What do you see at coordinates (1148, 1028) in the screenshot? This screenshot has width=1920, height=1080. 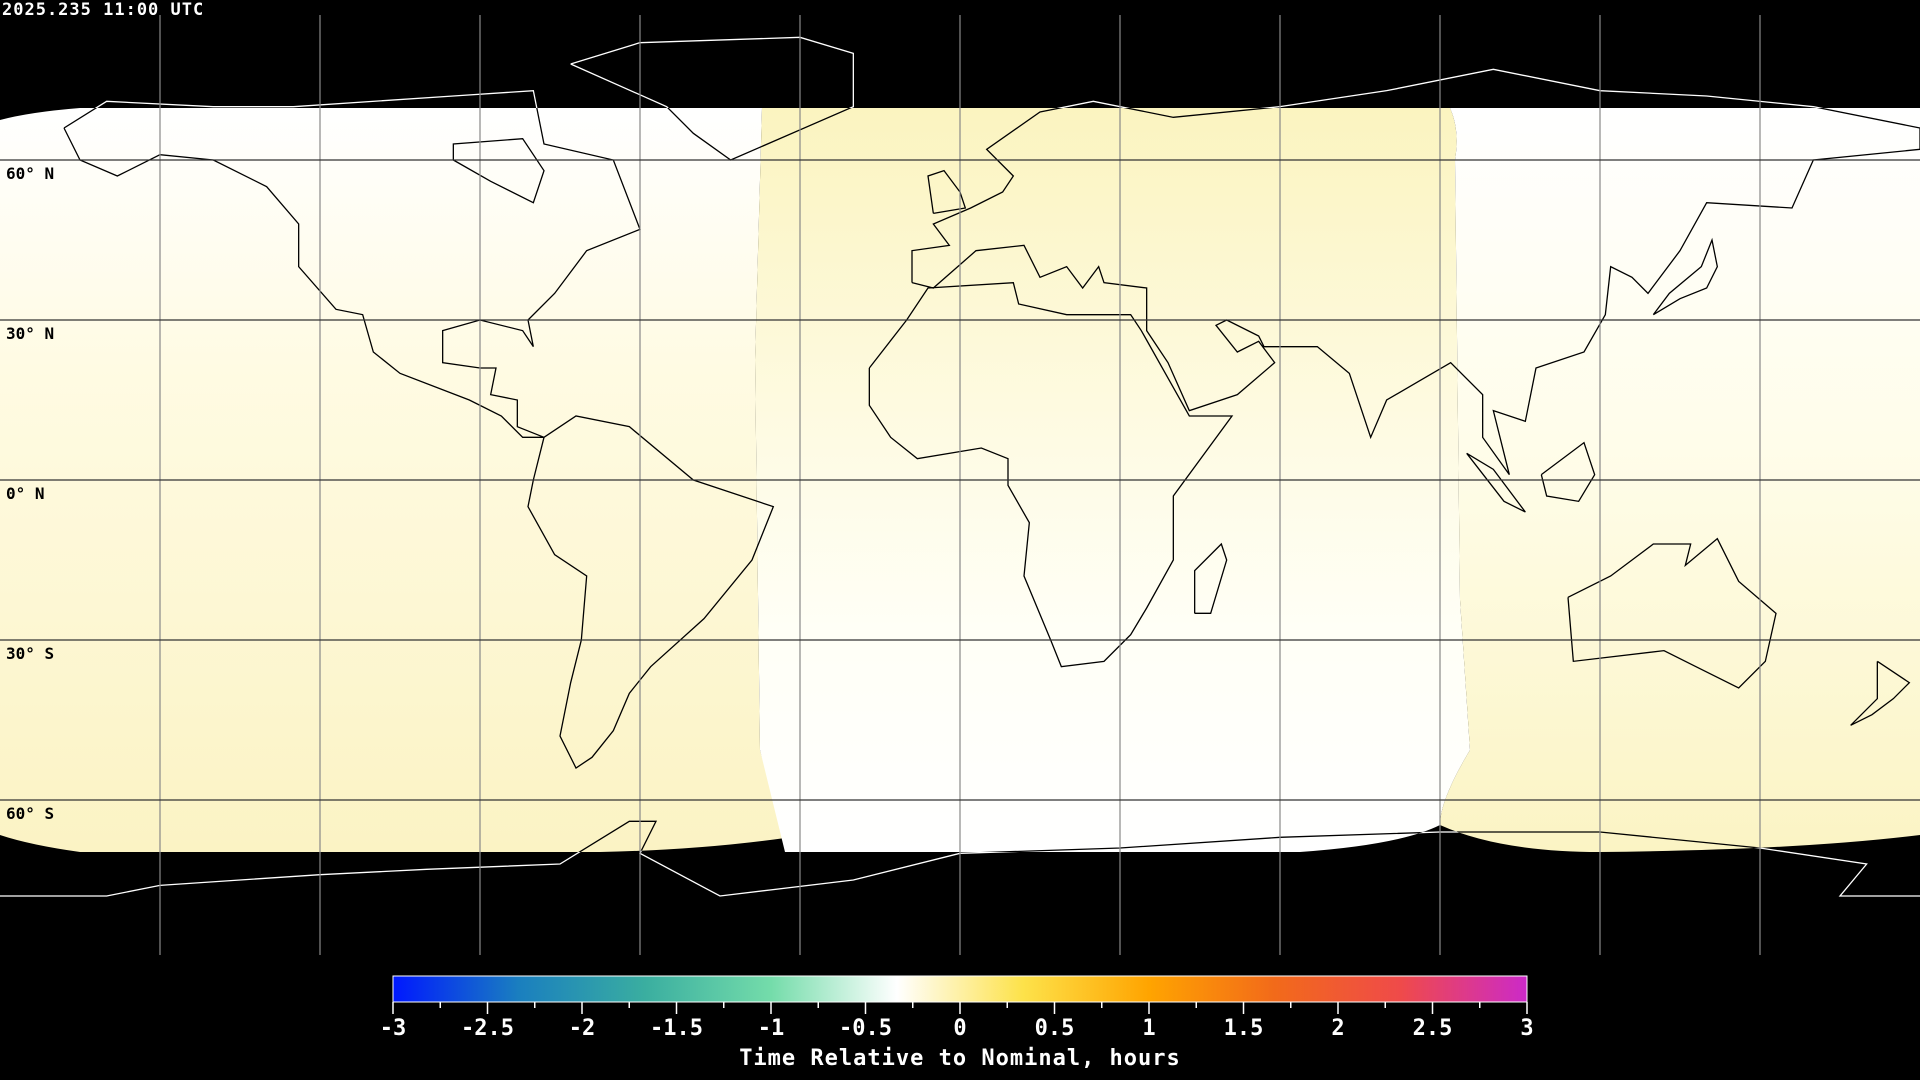 I see `colorbar-tick-label: 1` at bounding box center [1148, 1028].